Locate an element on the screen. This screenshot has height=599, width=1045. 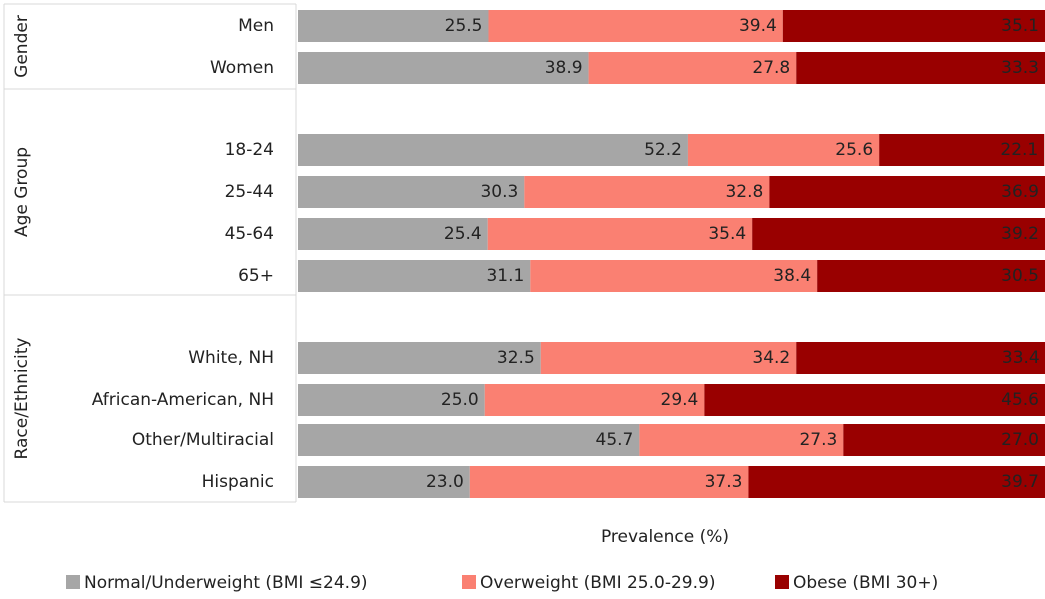
group-label: Gender is located at coordinates (22, 46).